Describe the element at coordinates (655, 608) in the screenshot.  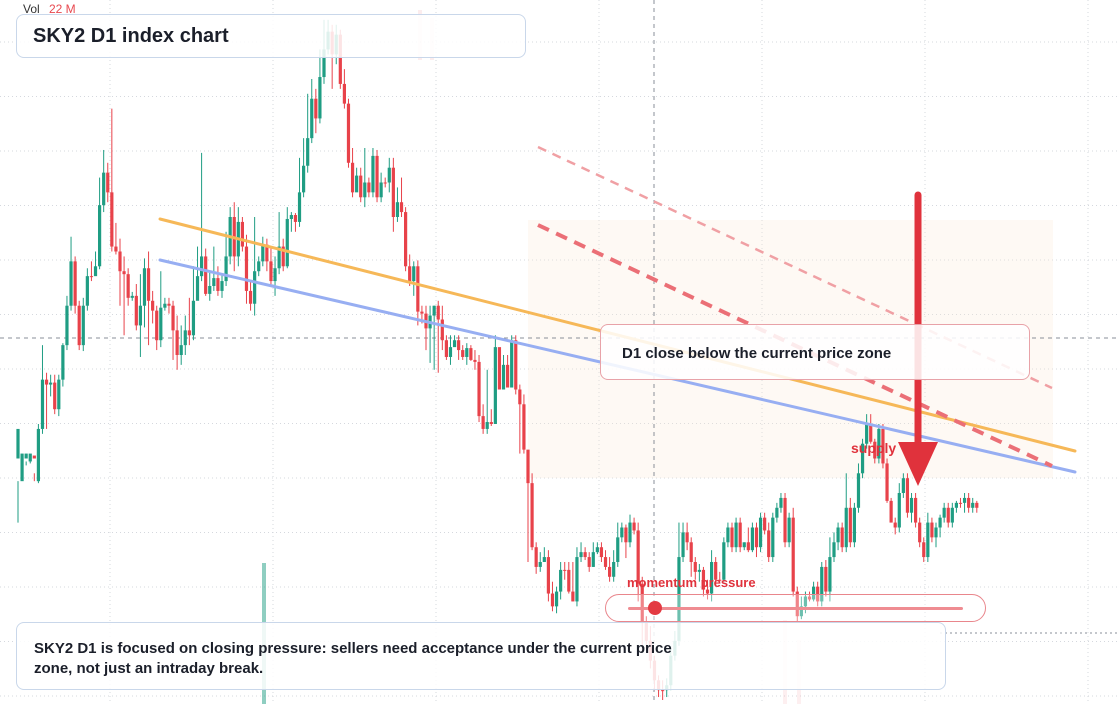
I see `momentum-slider-knob` at that location.